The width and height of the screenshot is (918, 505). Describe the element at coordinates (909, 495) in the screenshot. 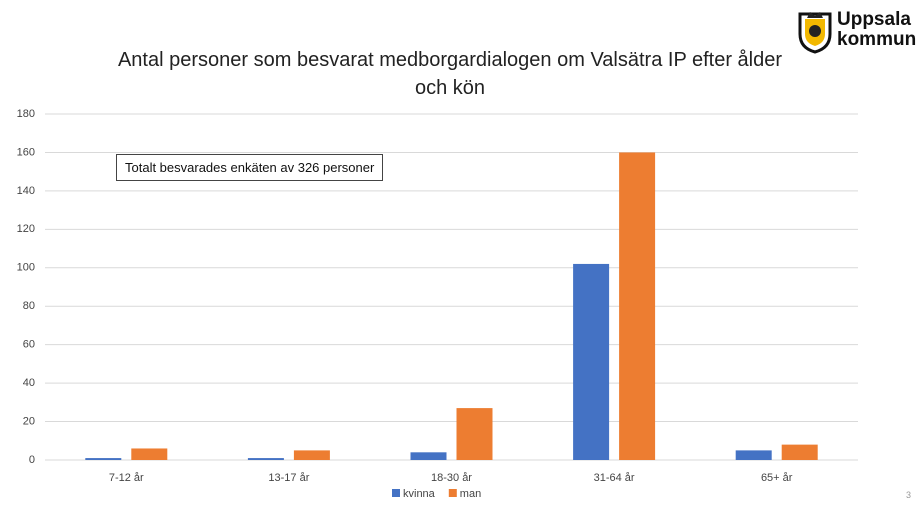

I see `page-number: 3` at that location.